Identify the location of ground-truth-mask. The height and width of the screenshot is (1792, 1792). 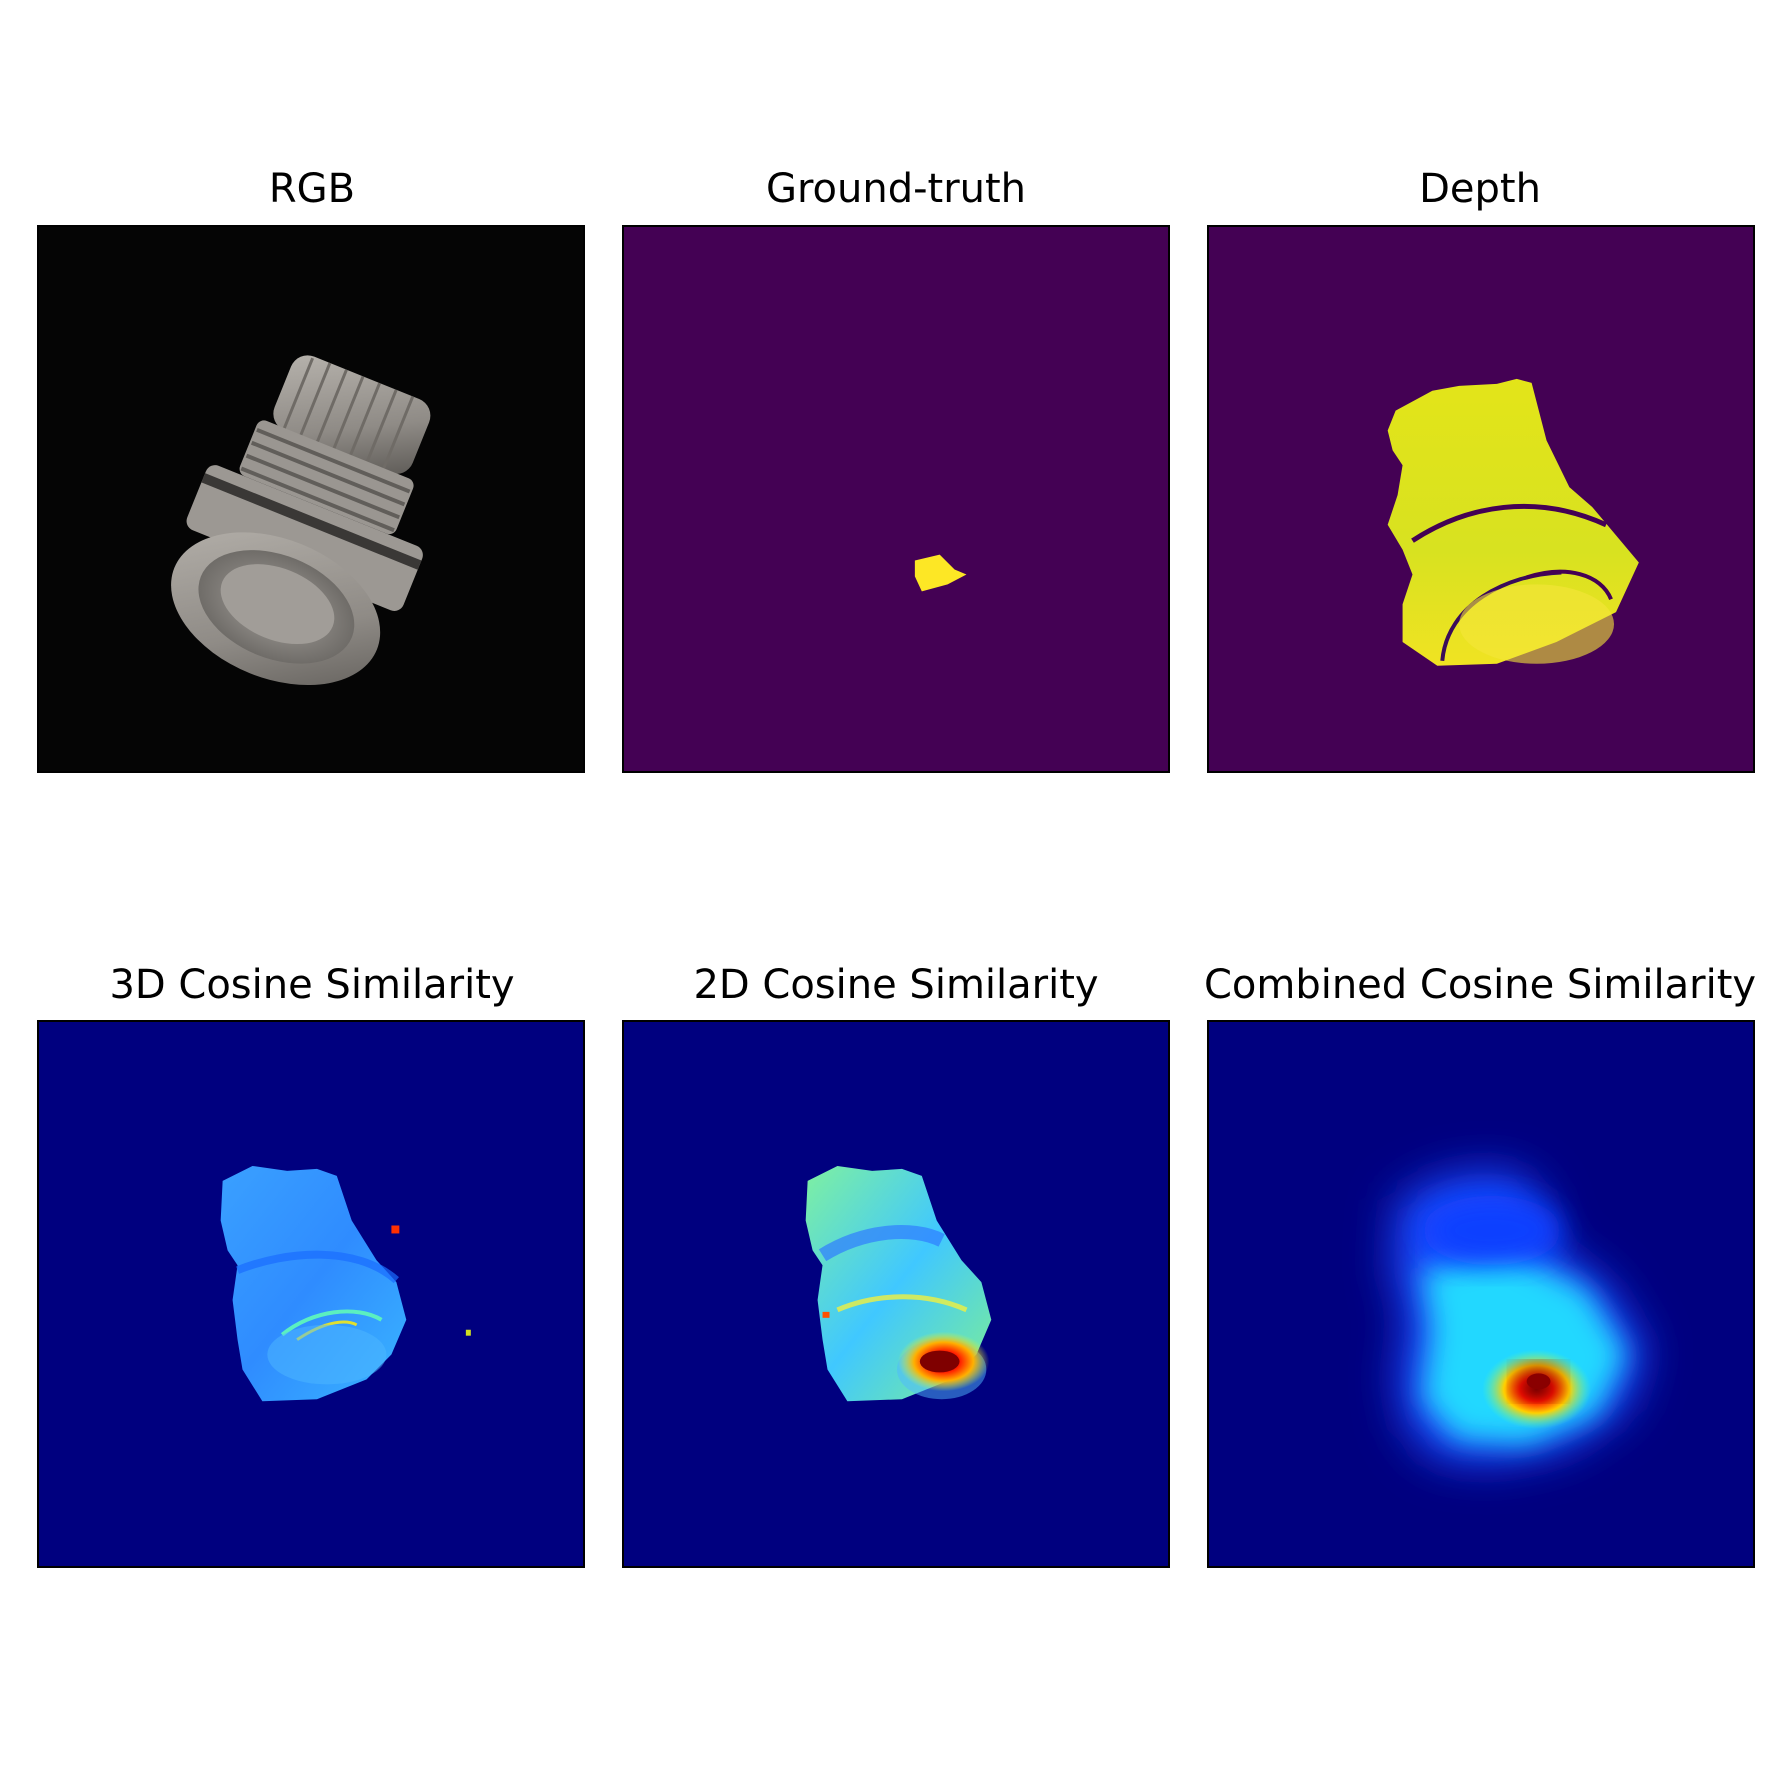
(940, 573).